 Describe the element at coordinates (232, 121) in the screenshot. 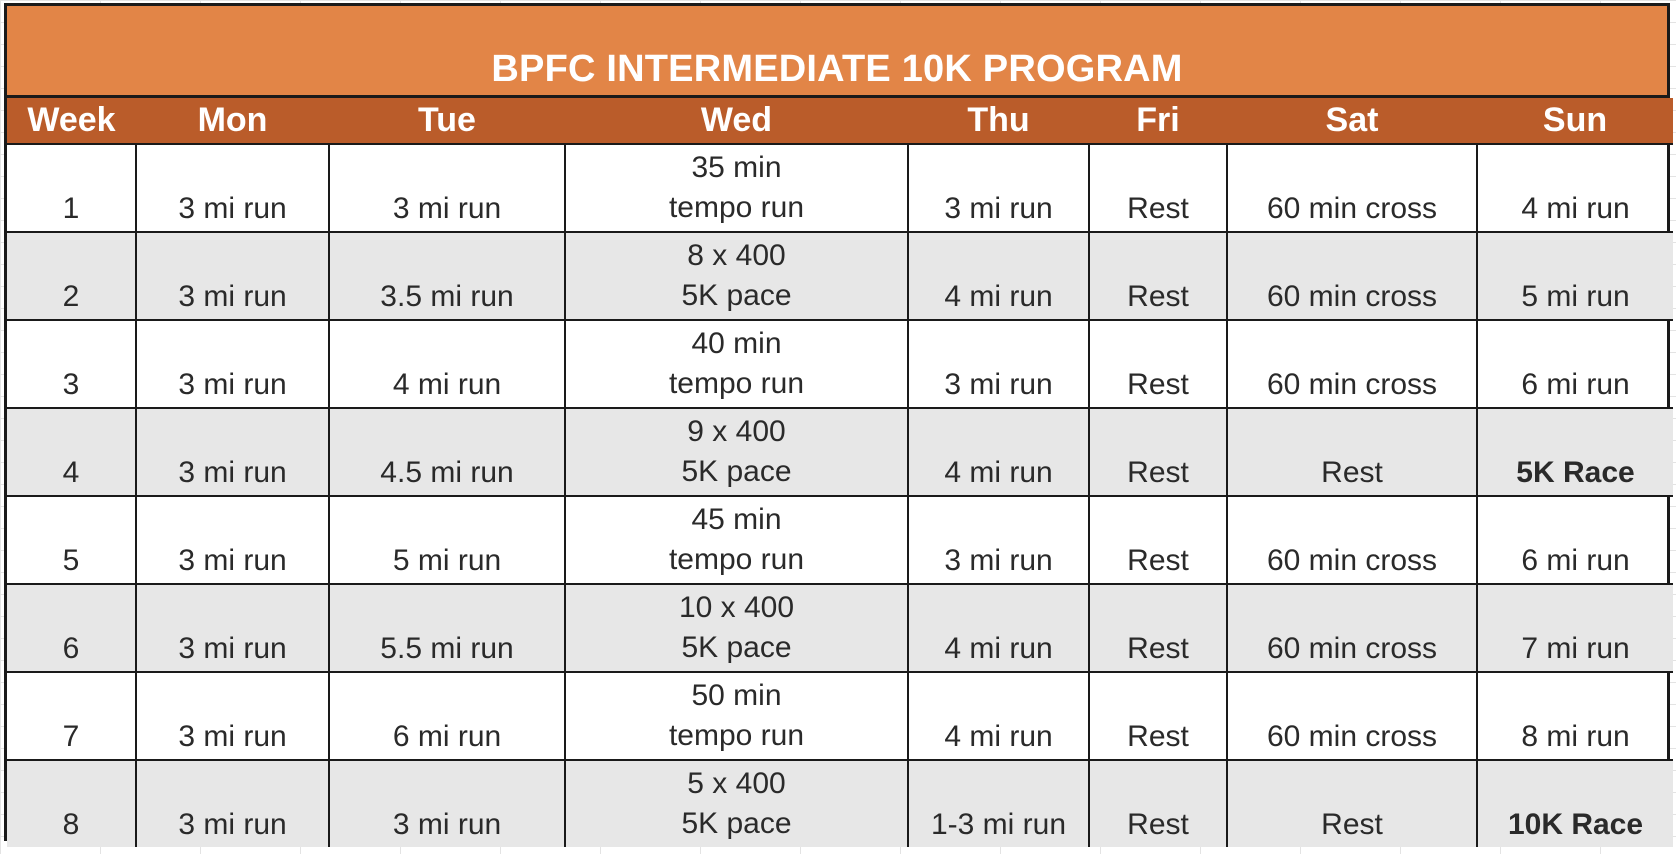

I see `header-mon: Mon` at that location.